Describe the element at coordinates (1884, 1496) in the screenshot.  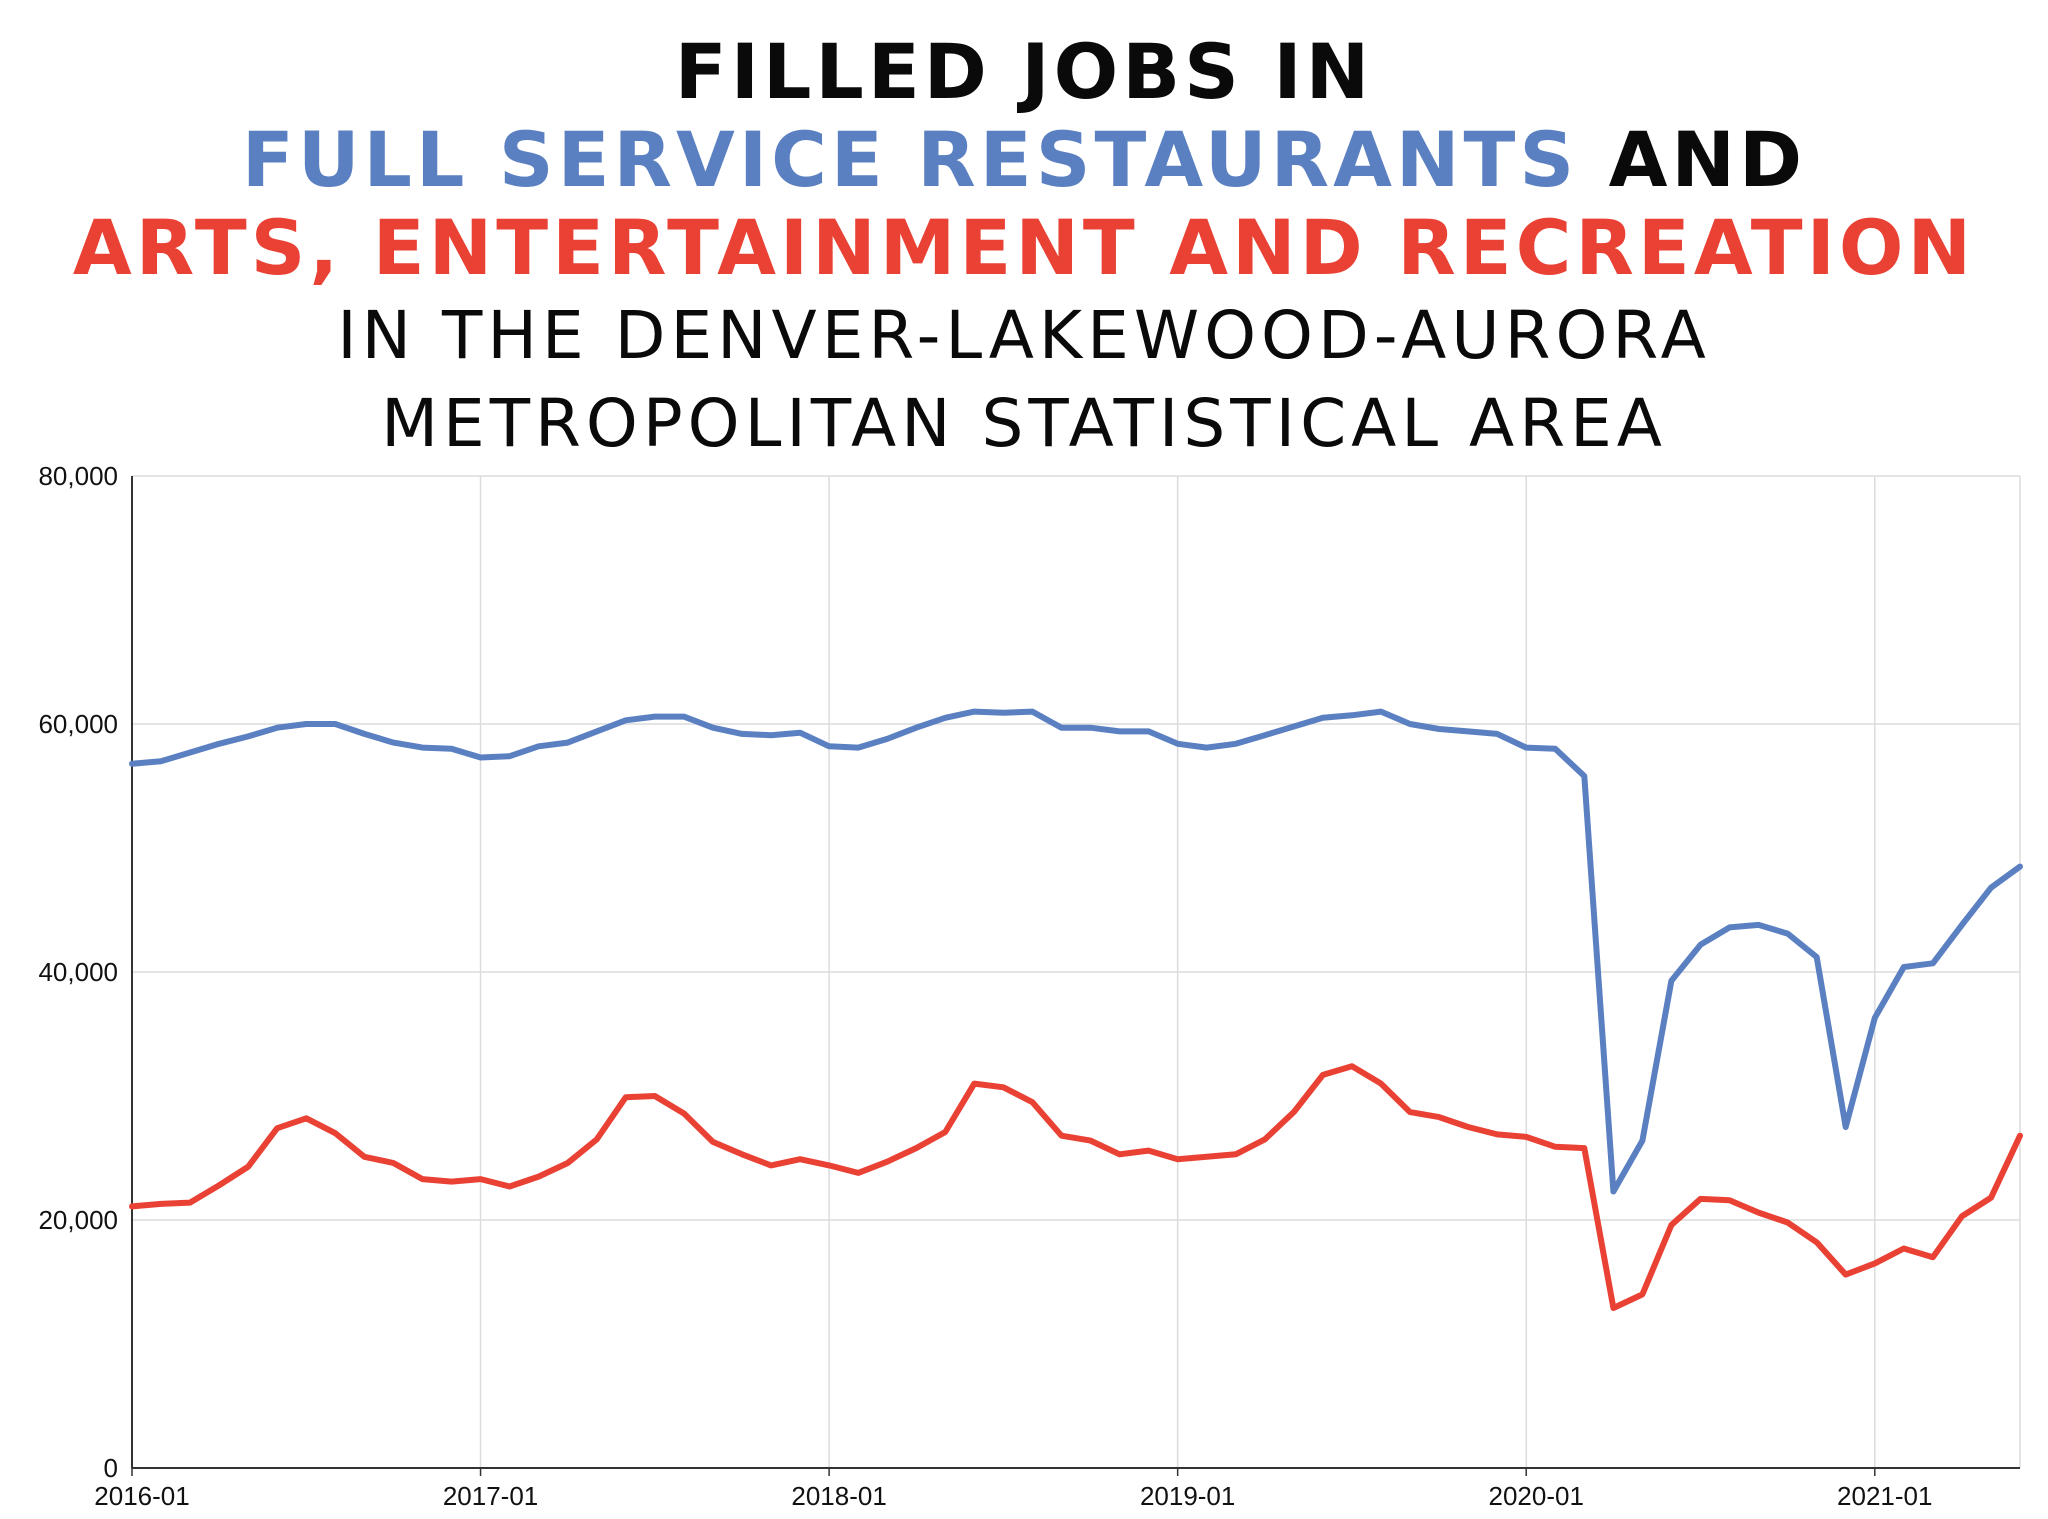
I see `x-tick-label: 2021-01` at that location.